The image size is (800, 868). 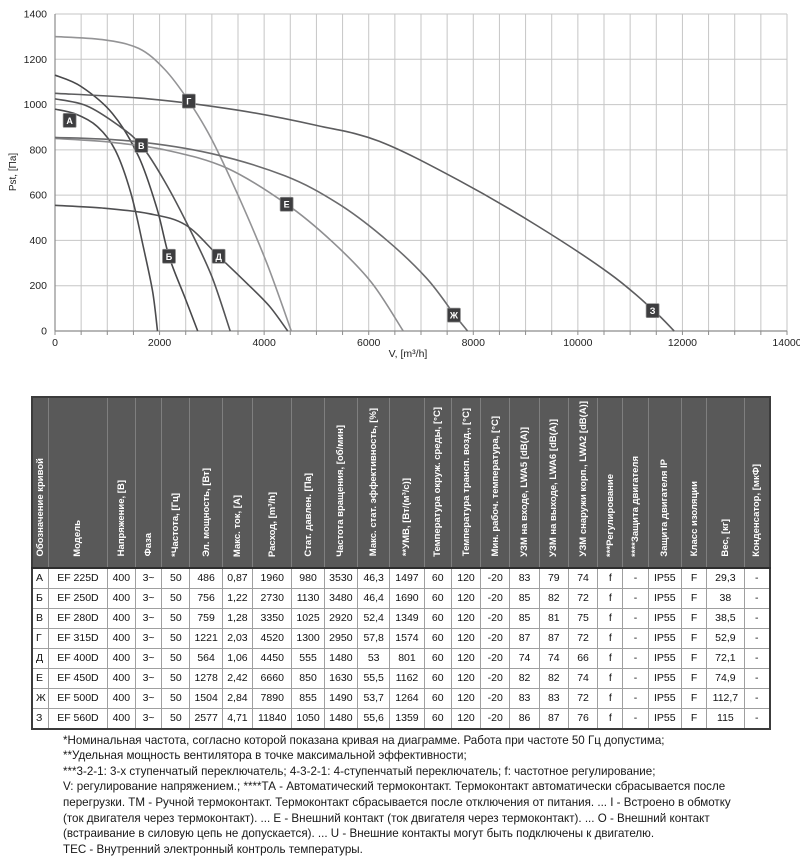 I want to click on column-header-label: Мин. рабоч. температура, [°C], so click(x=495, y=486).